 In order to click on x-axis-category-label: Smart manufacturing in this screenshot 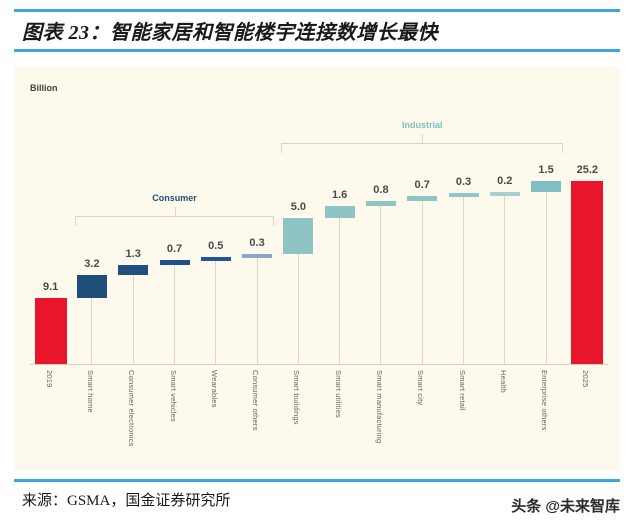, I will do `click(379, 407)`.